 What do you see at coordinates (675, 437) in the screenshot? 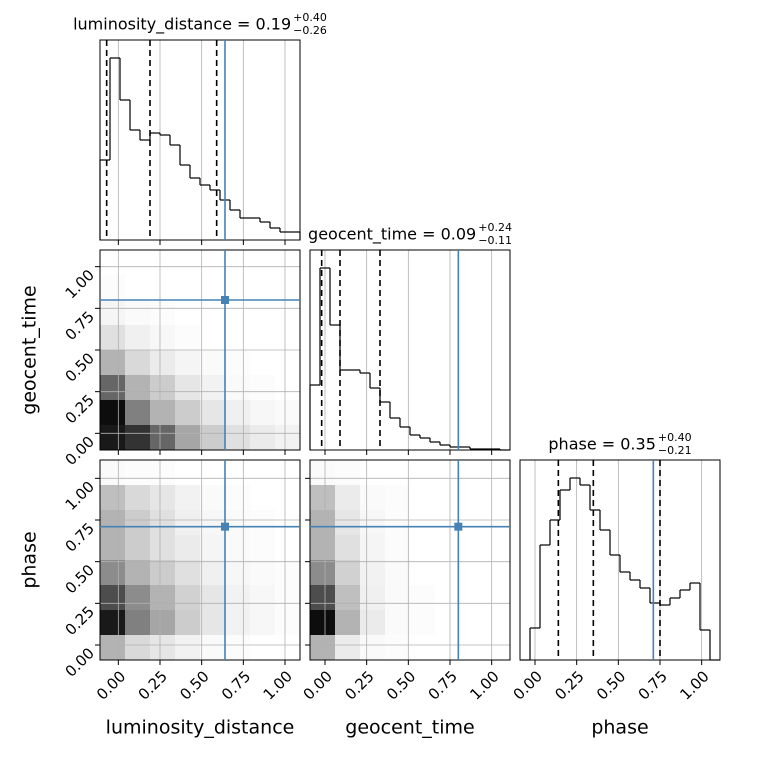
I see `title-upper-error: +0.40` at bounding box center [675, 437].